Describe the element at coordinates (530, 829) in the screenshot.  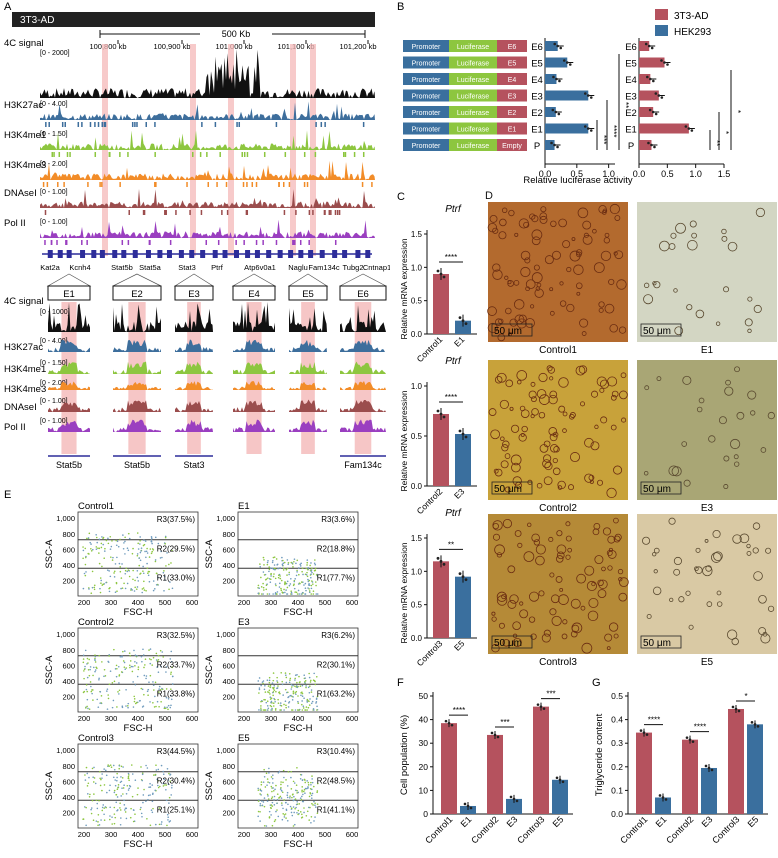
I see `x-tick-label: Control3` at that location.